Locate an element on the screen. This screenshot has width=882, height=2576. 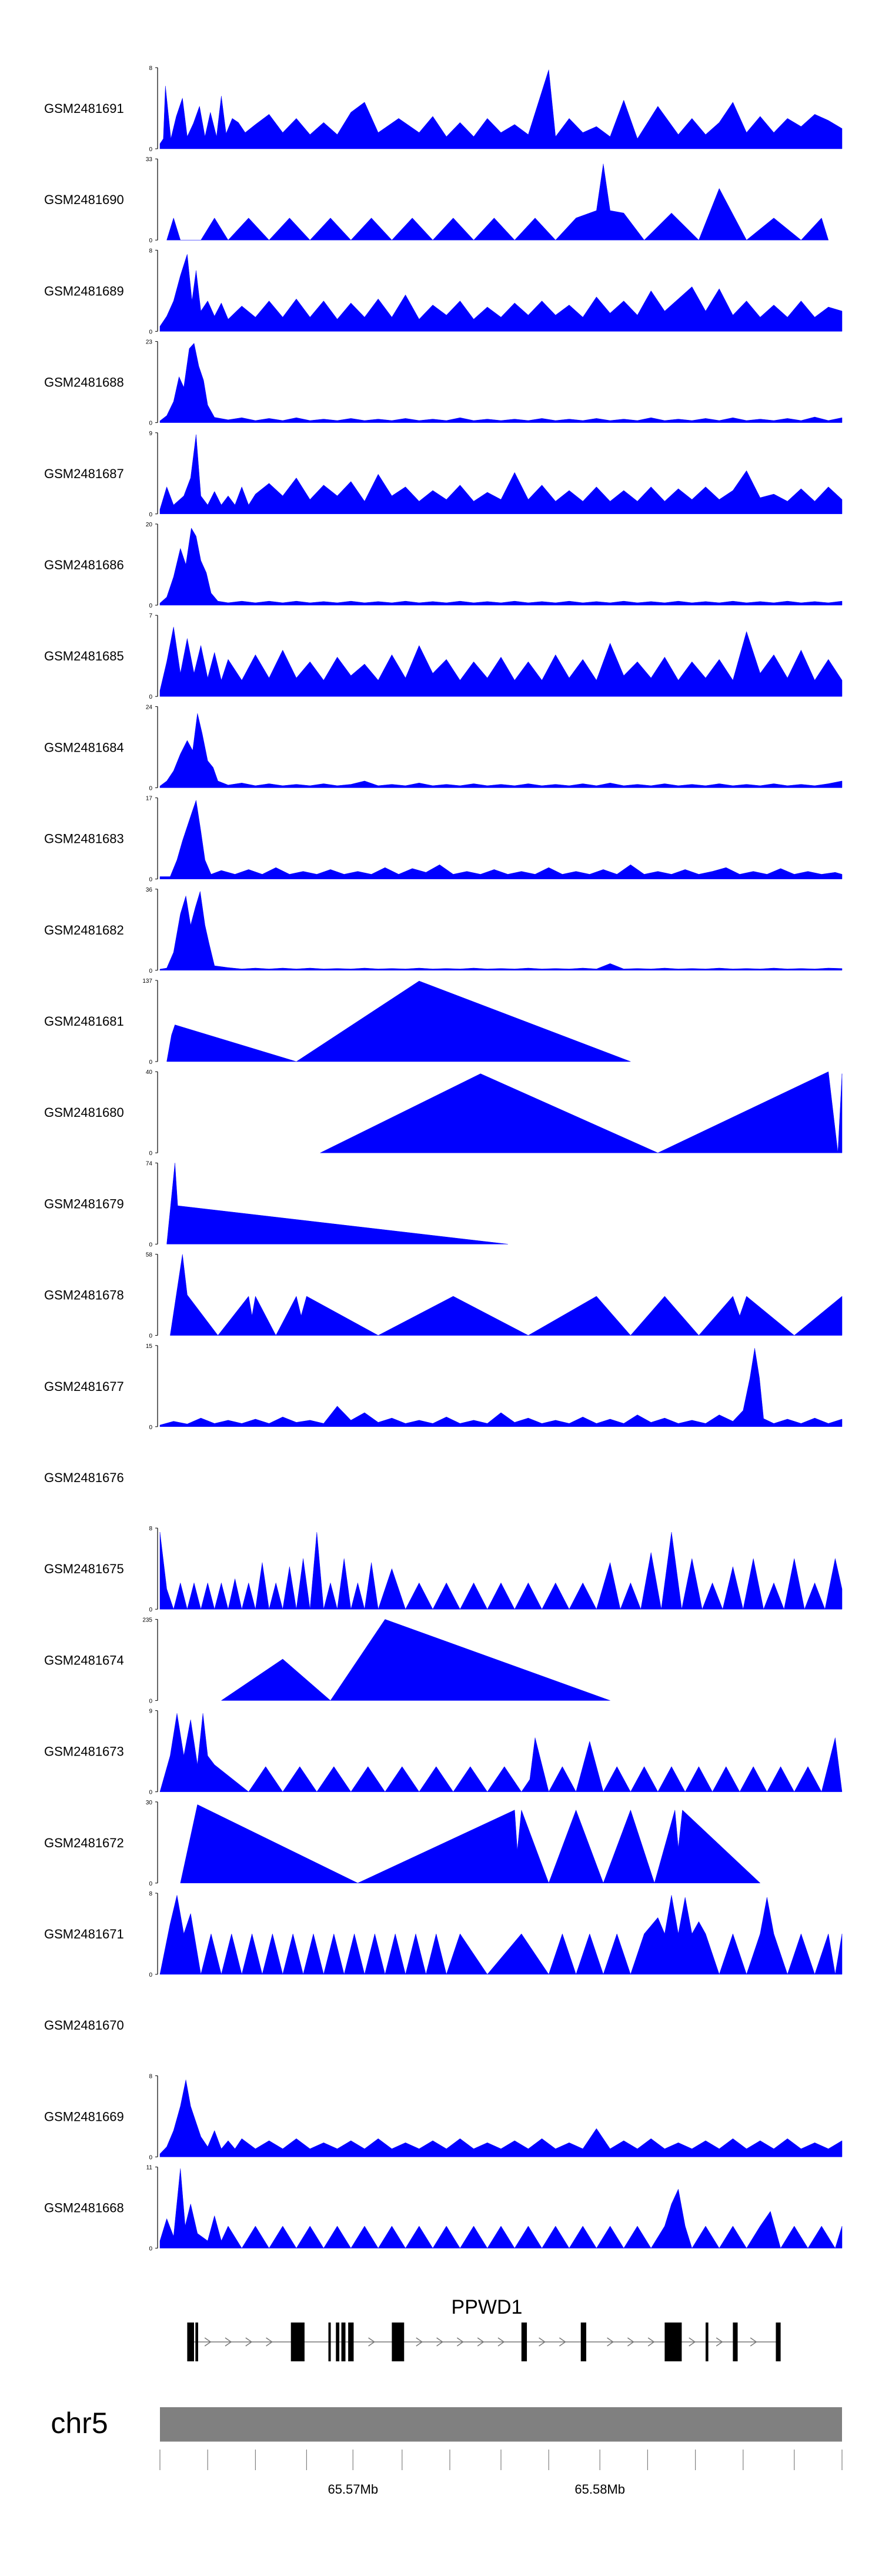
y-max-label: 7 is located at coordinates (150, 616).